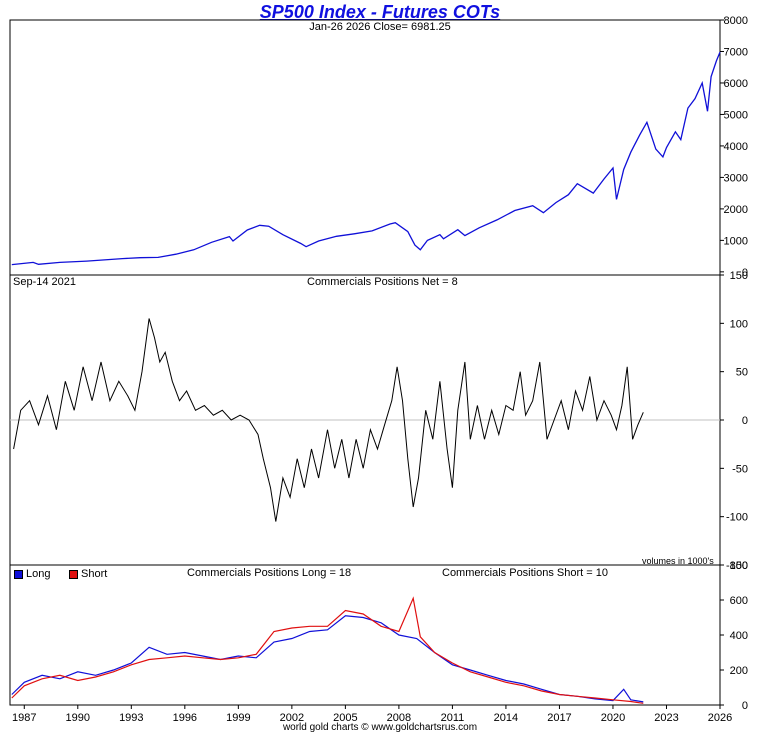 The width and height of the screenshot is (760, 735). I want to click on x-tick-label: 2017, so click(559, 718).